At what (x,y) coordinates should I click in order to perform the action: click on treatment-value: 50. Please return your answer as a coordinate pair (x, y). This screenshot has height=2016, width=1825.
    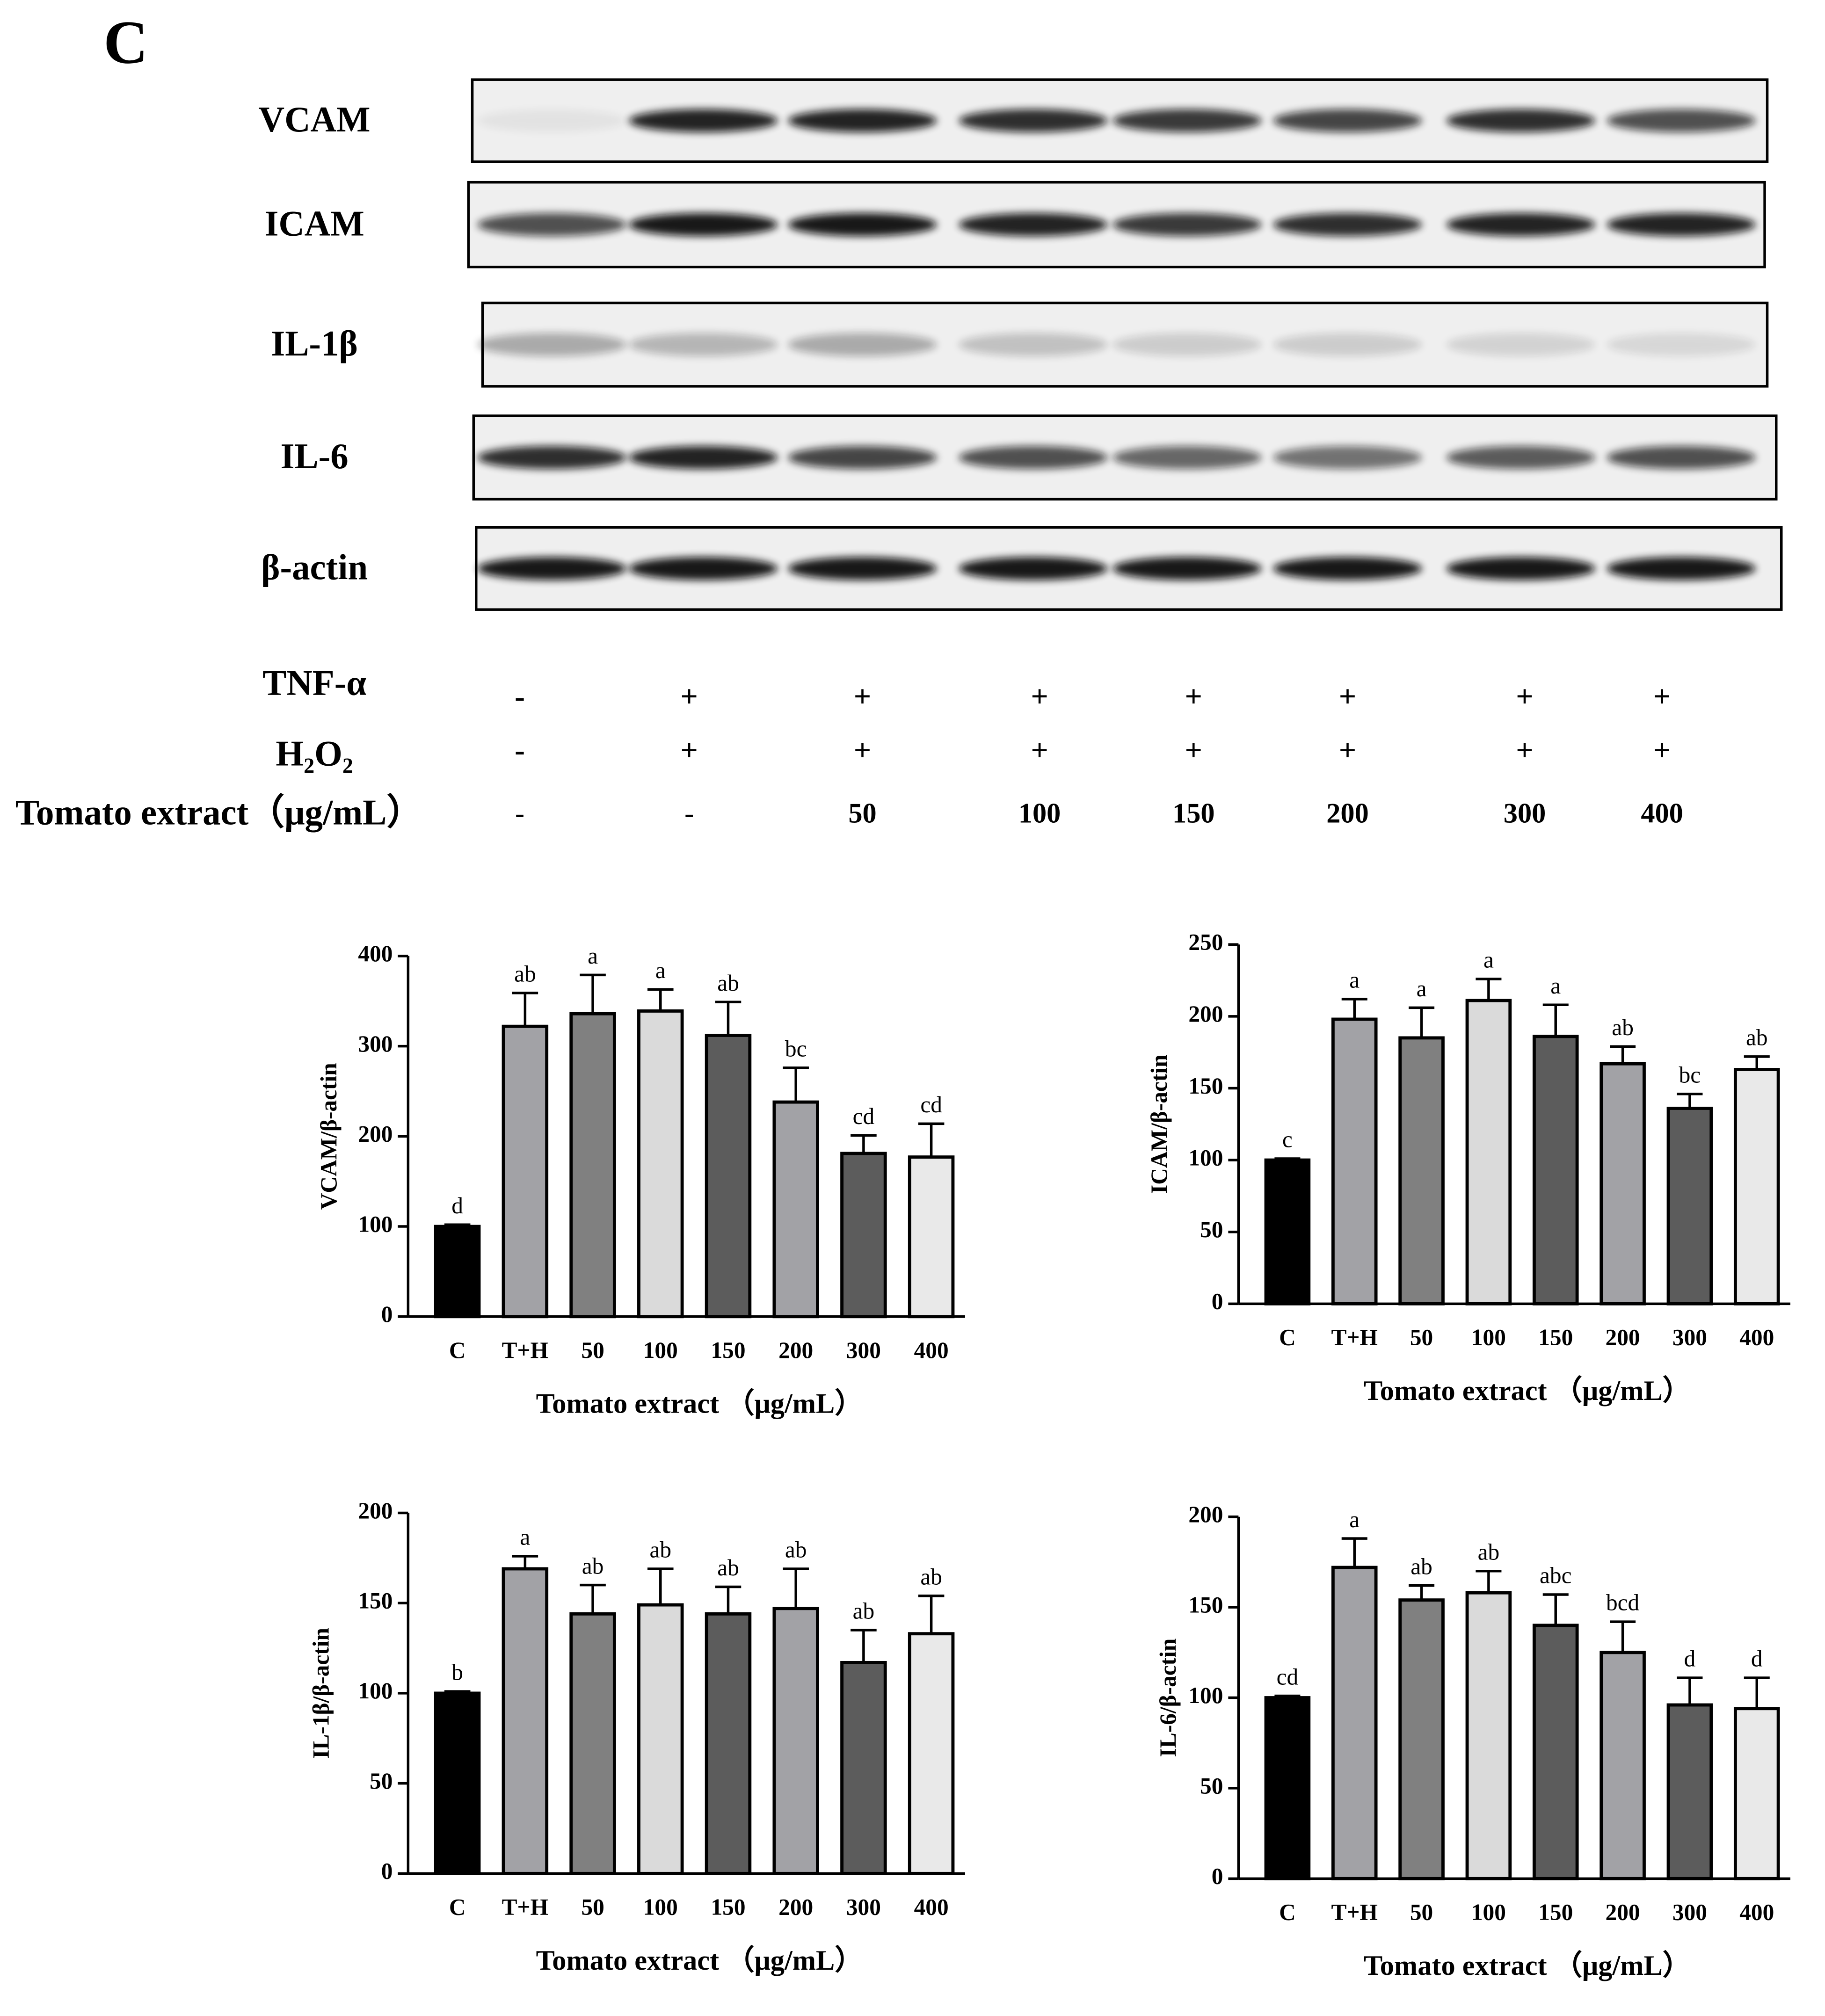
    Looking at the image, I should click on (862, 814).